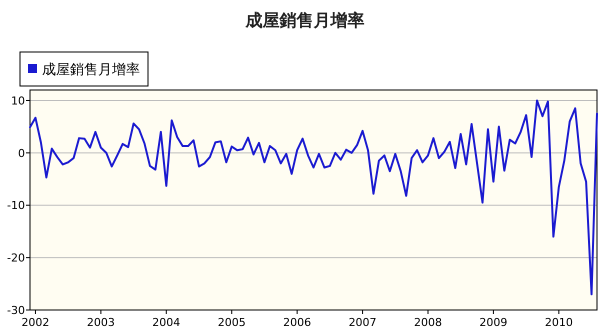 The height and width of the screenshot is (335, 610). Describe the element at coordinates (100, 322) in the screenshot. I see `x-tick-label: 2003` at that location.